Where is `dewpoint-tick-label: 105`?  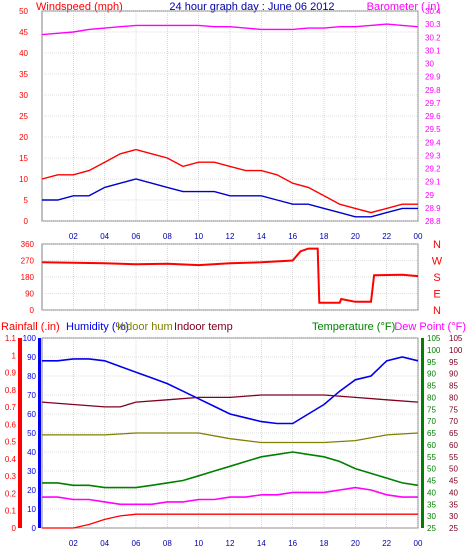
dewpoint-tick-label: 105 is located at coordinates (456, 338).